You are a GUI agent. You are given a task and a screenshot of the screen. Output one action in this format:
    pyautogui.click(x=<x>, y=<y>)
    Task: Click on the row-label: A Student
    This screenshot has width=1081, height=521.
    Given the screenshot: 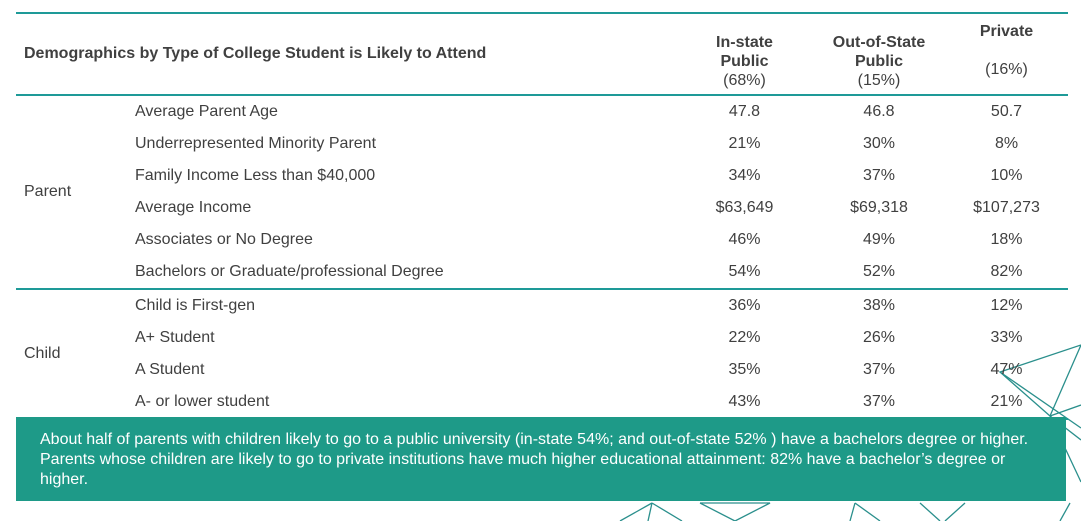 What is the action you would take?
    pyautogui.click(x=170, y=369)
    